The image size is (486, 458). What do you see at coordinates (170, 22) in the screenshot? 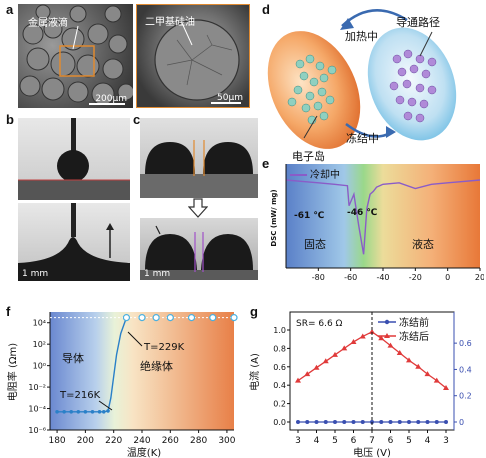
I see `label-silicone-oil: 二甲基硅油` at bounding box center [170, 22].